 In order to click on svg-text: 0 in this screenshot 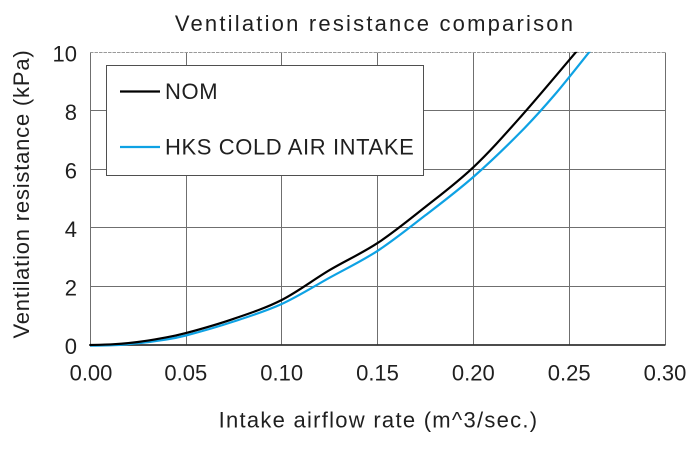, I will do `click(71, 346)`.